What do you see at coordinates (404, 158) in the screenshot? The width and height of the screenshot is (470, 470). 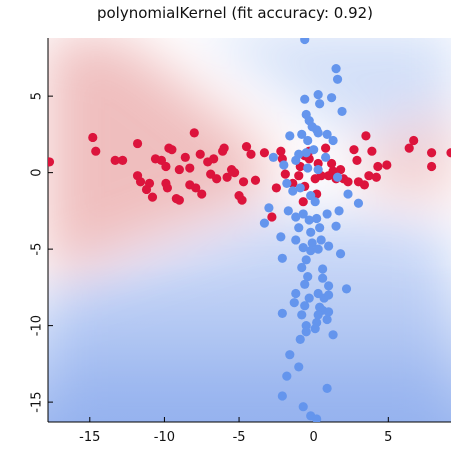 I see `red-region-right` at bounding box center [404, 158].